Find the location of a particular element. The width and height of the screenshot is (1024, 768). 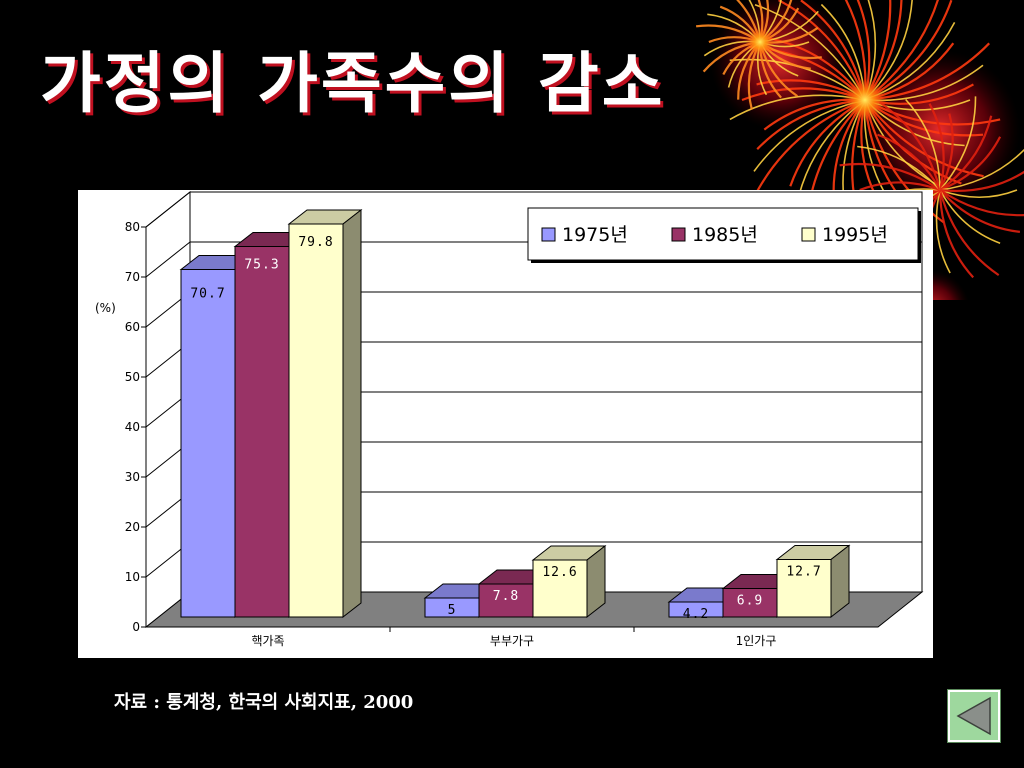

data-label: 7.8 is located at coordinates (506, 596).